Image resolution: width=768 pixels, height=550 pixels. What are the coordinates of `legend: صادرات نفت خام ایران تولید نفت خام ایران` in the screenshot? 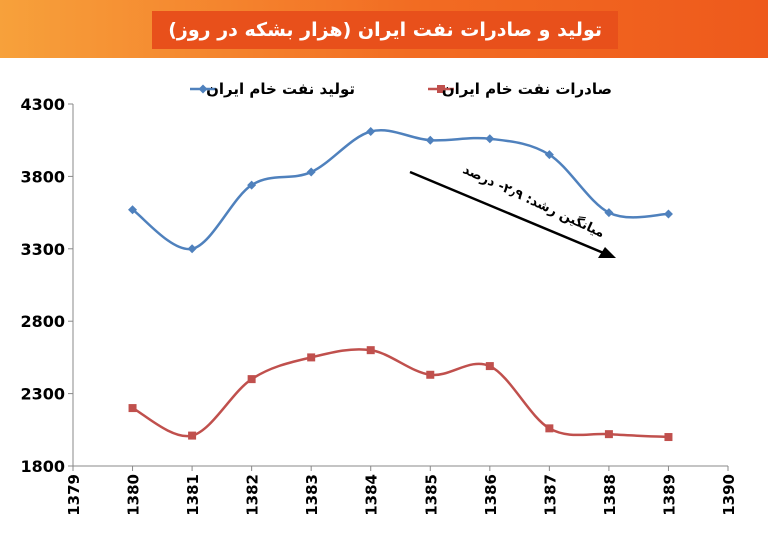 It's located at (401, 89).